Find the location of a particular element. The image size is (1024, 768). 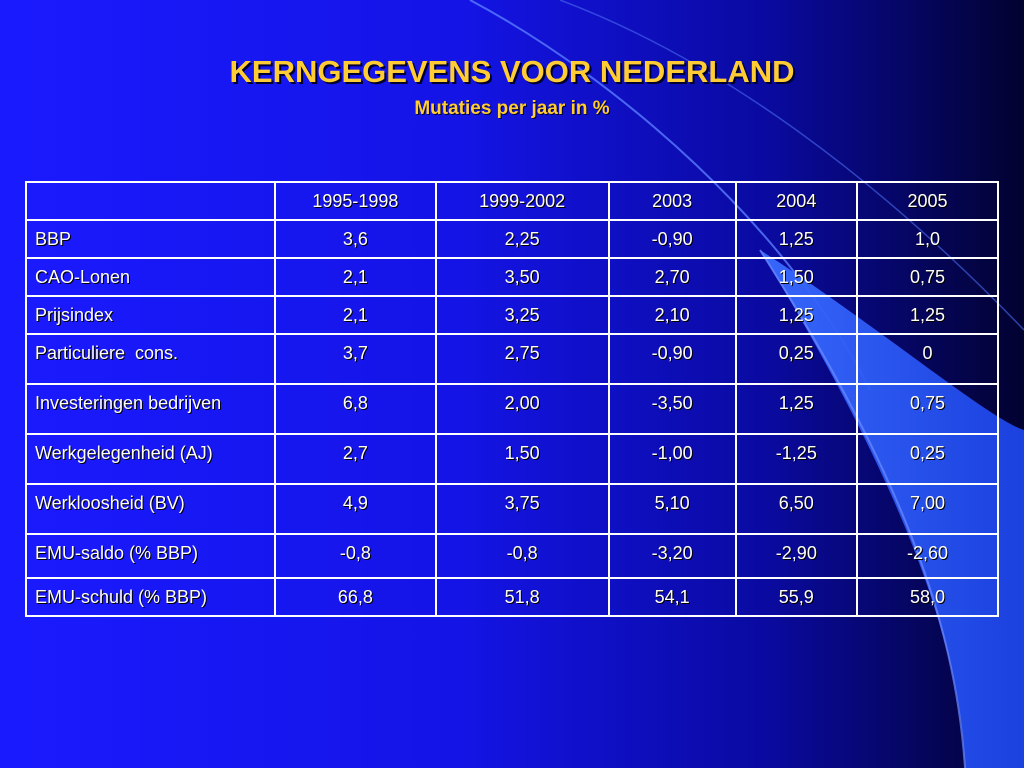

table-header-row: 1995-1998 1999-2002 2003 2004 2005 is located at coordinates (512, 201).